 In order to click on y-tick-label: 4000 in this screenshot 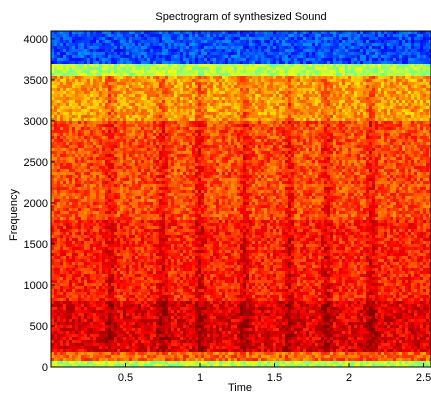, I will do `click(36, 40)`.